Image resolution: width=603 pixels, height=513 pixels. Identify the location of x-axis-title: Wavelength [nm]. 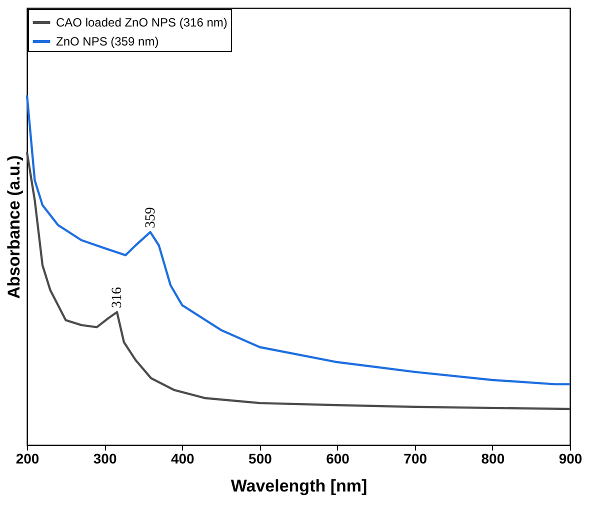
(299, 486).